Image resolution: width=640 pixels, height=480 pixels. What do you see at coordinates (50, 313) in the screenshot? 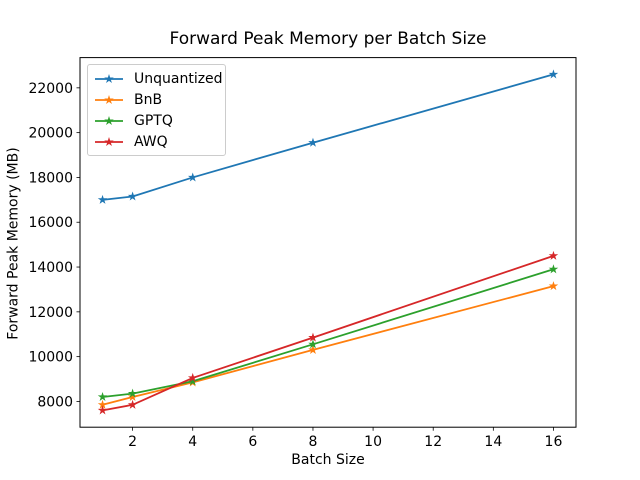
I see `y-tick-label: 12000` at bounding box center [50, 313].